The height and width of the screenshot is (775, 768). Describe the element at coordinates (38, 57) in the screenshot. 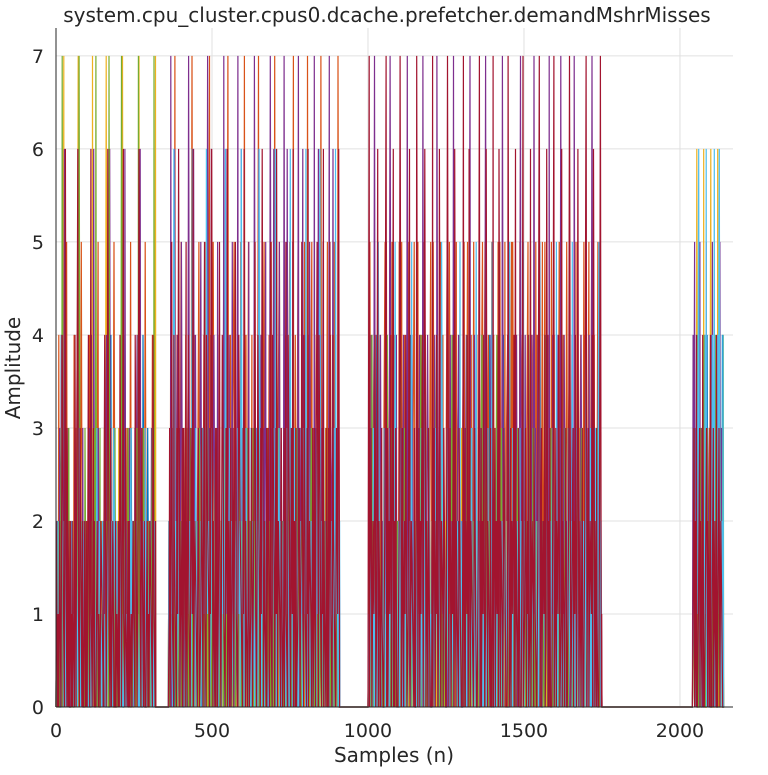

I see `y-tick-label: 7` at that location.